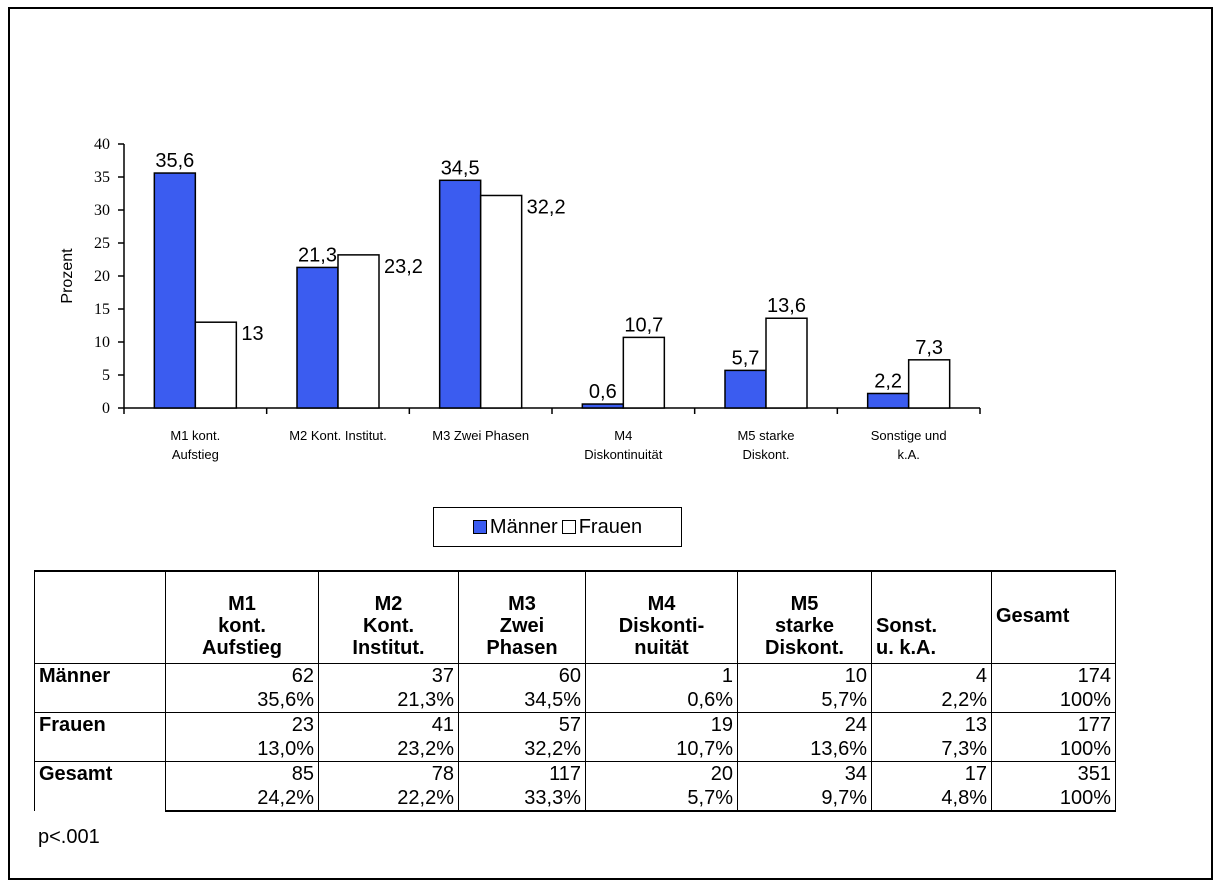 This screenshot has width=1223, height=890. What do you see at coordinates (929, 348) in the screenshot?
I see `data-label: 7,3` at bounding box center [929, 348].